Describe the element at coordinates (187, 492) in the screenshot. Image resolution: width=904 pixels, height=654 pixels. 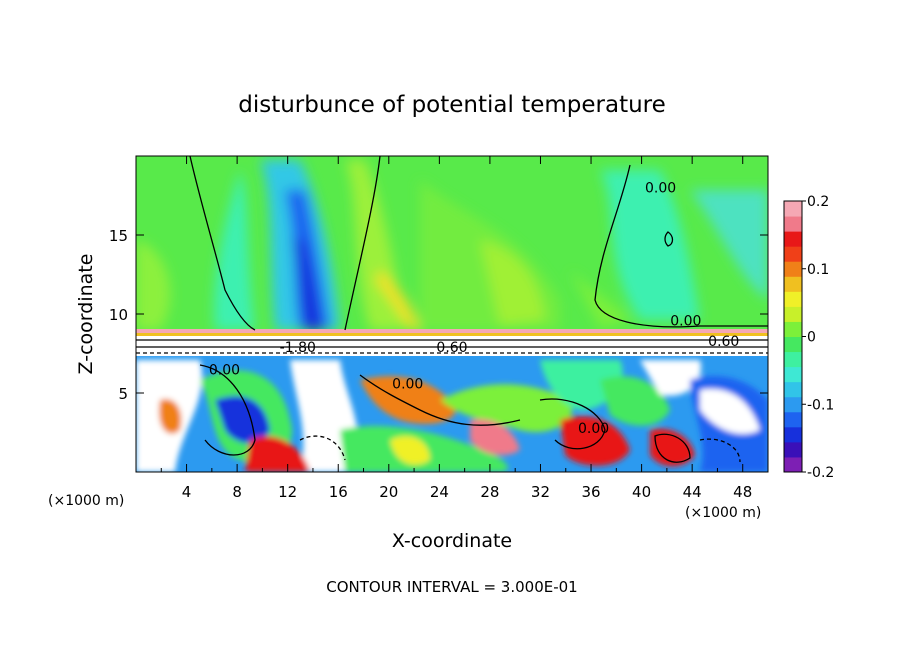
I see `x-tick-label: 4` at that location.